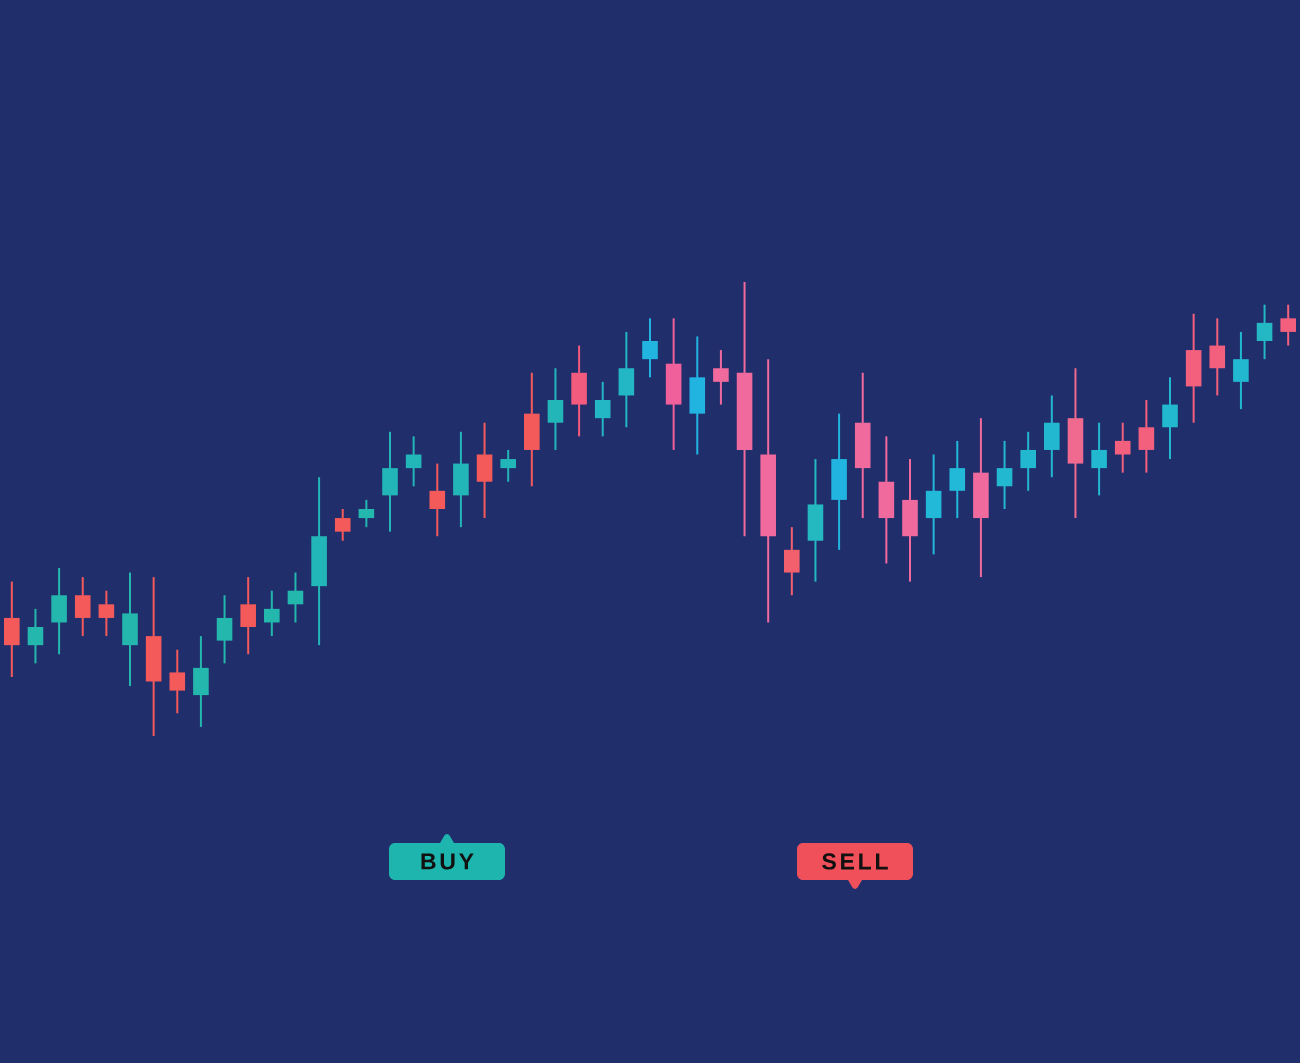  Describe the element at coordinates (447, 861) in the screenshot. I see `text: BUY` at that location.